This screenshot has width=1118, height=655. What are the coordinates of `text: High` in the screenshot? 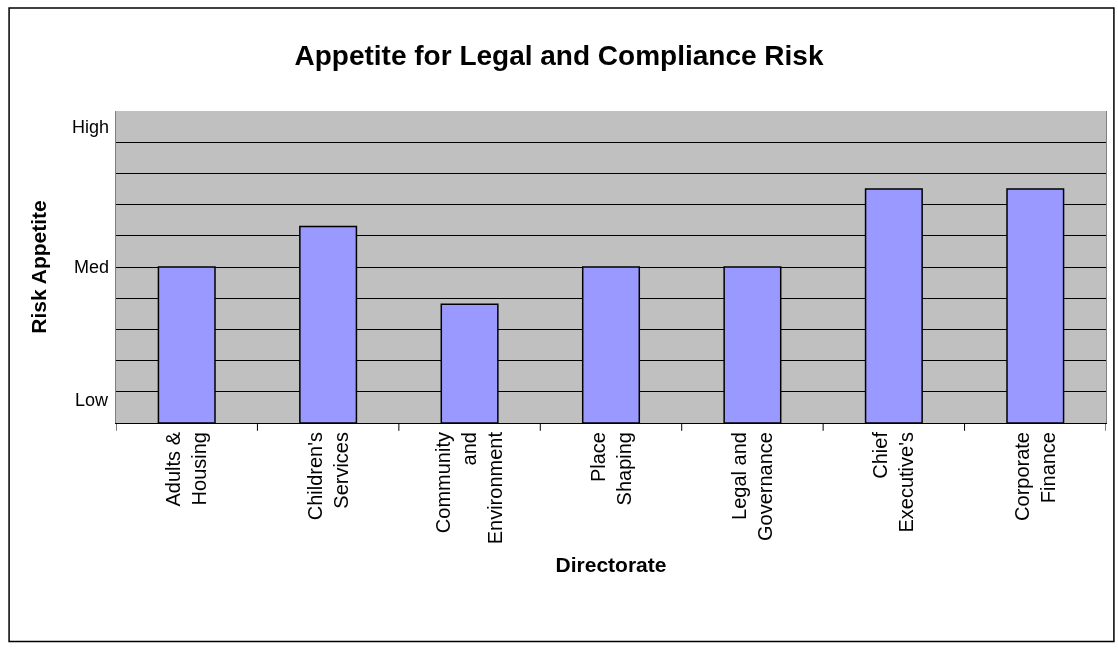 It's located at (91, 127).